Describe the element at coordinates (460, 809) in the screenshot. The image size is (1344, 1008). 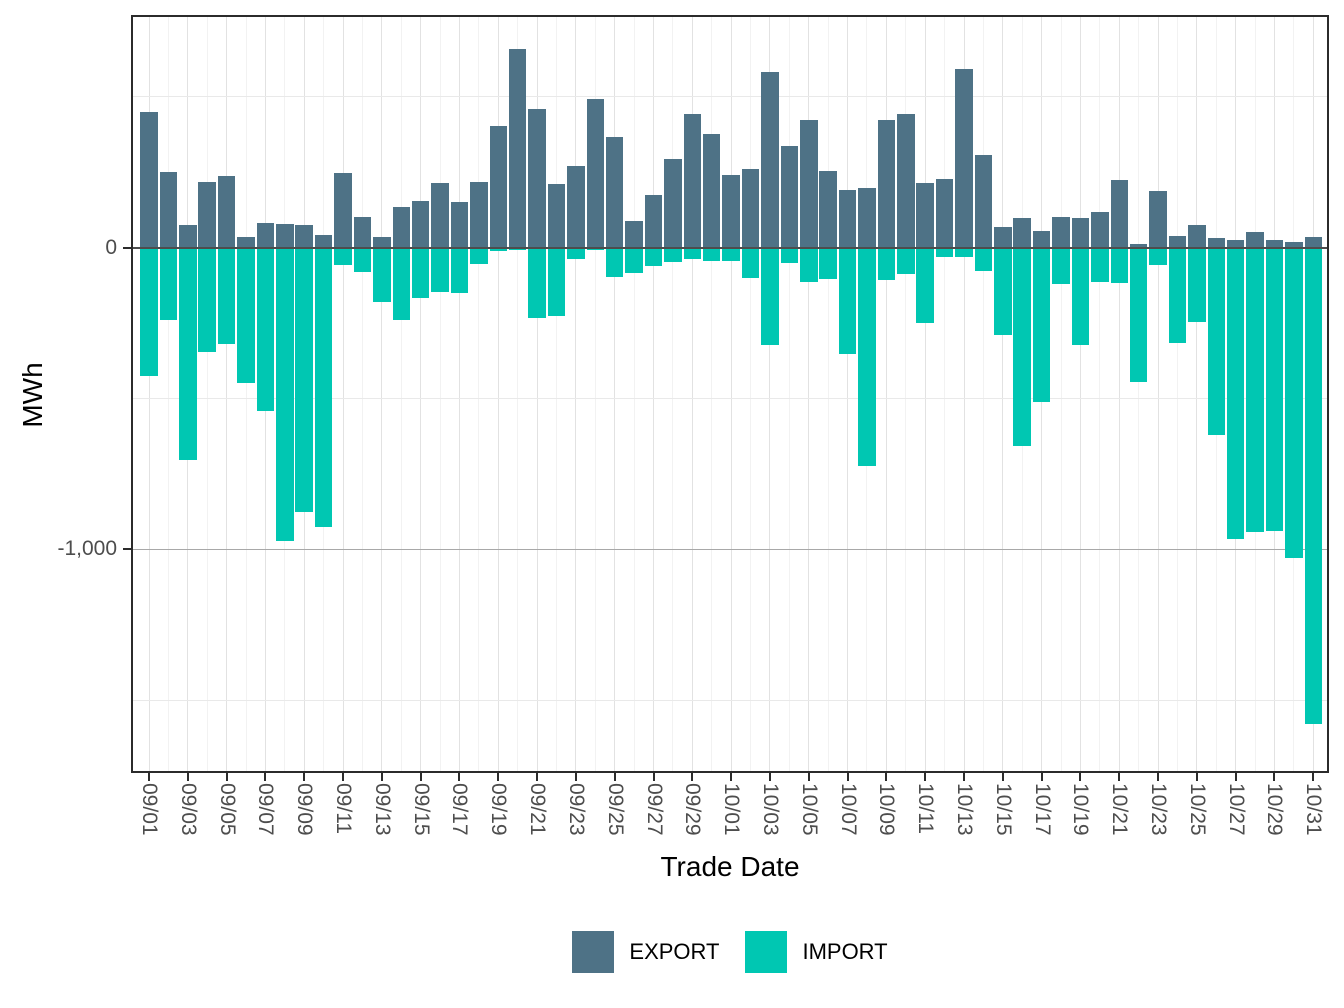
I see `x-tick-label: 09/17` at that location.